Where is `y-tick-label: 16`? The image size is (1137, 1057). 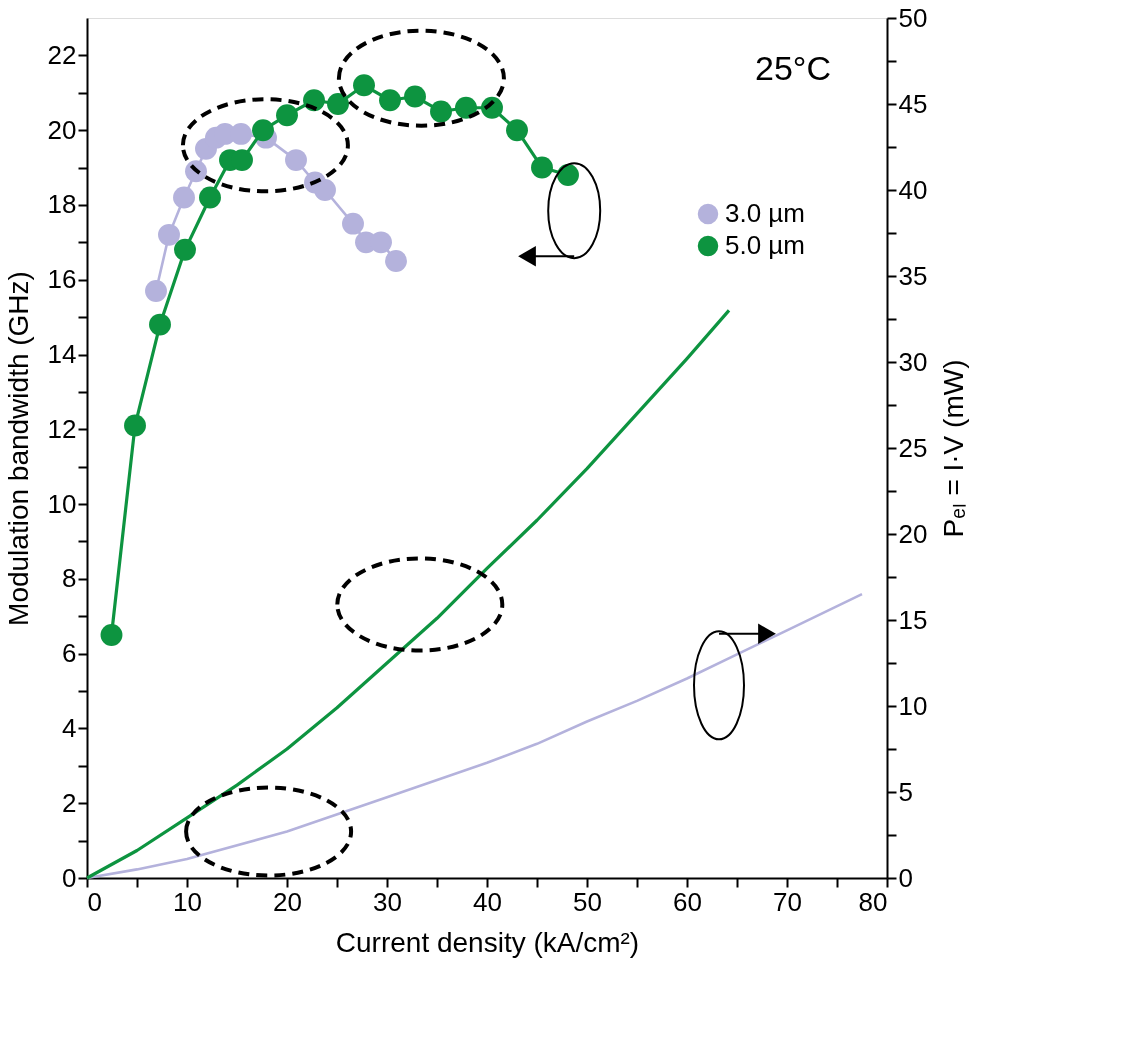 y-tick-label: 16 is located at coordinates (62, 279).